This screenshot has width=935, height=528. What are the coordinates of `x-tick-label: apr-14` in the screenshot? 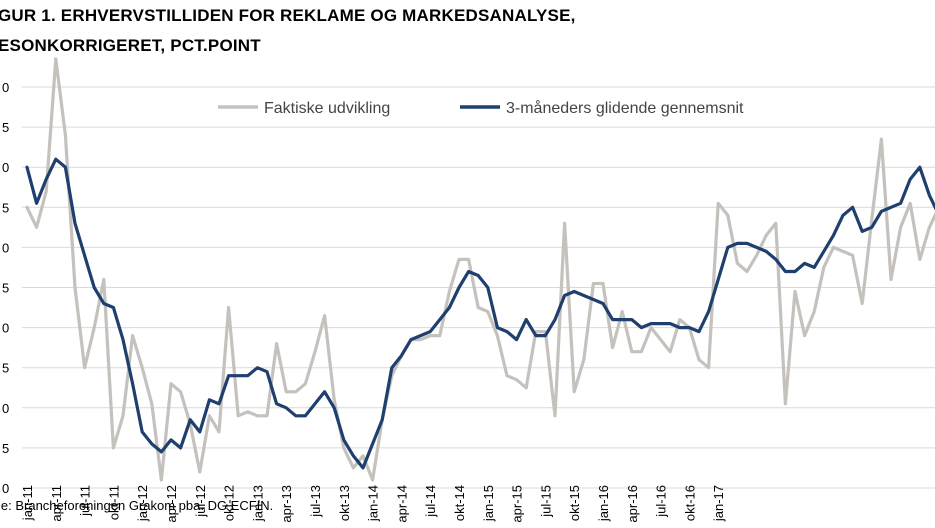 It's located at (401, 504).